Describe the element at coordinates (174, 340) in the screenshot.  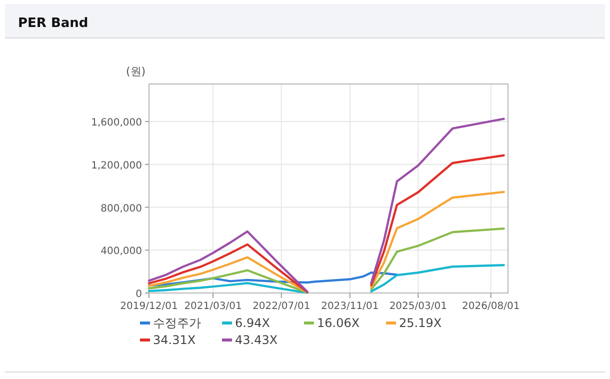
I see `legend-label: 34.31X` at that location.